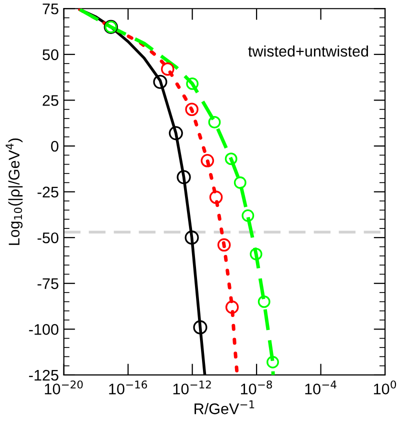  I want to click on annotation: twisted+untwisted, so click(308, 51).